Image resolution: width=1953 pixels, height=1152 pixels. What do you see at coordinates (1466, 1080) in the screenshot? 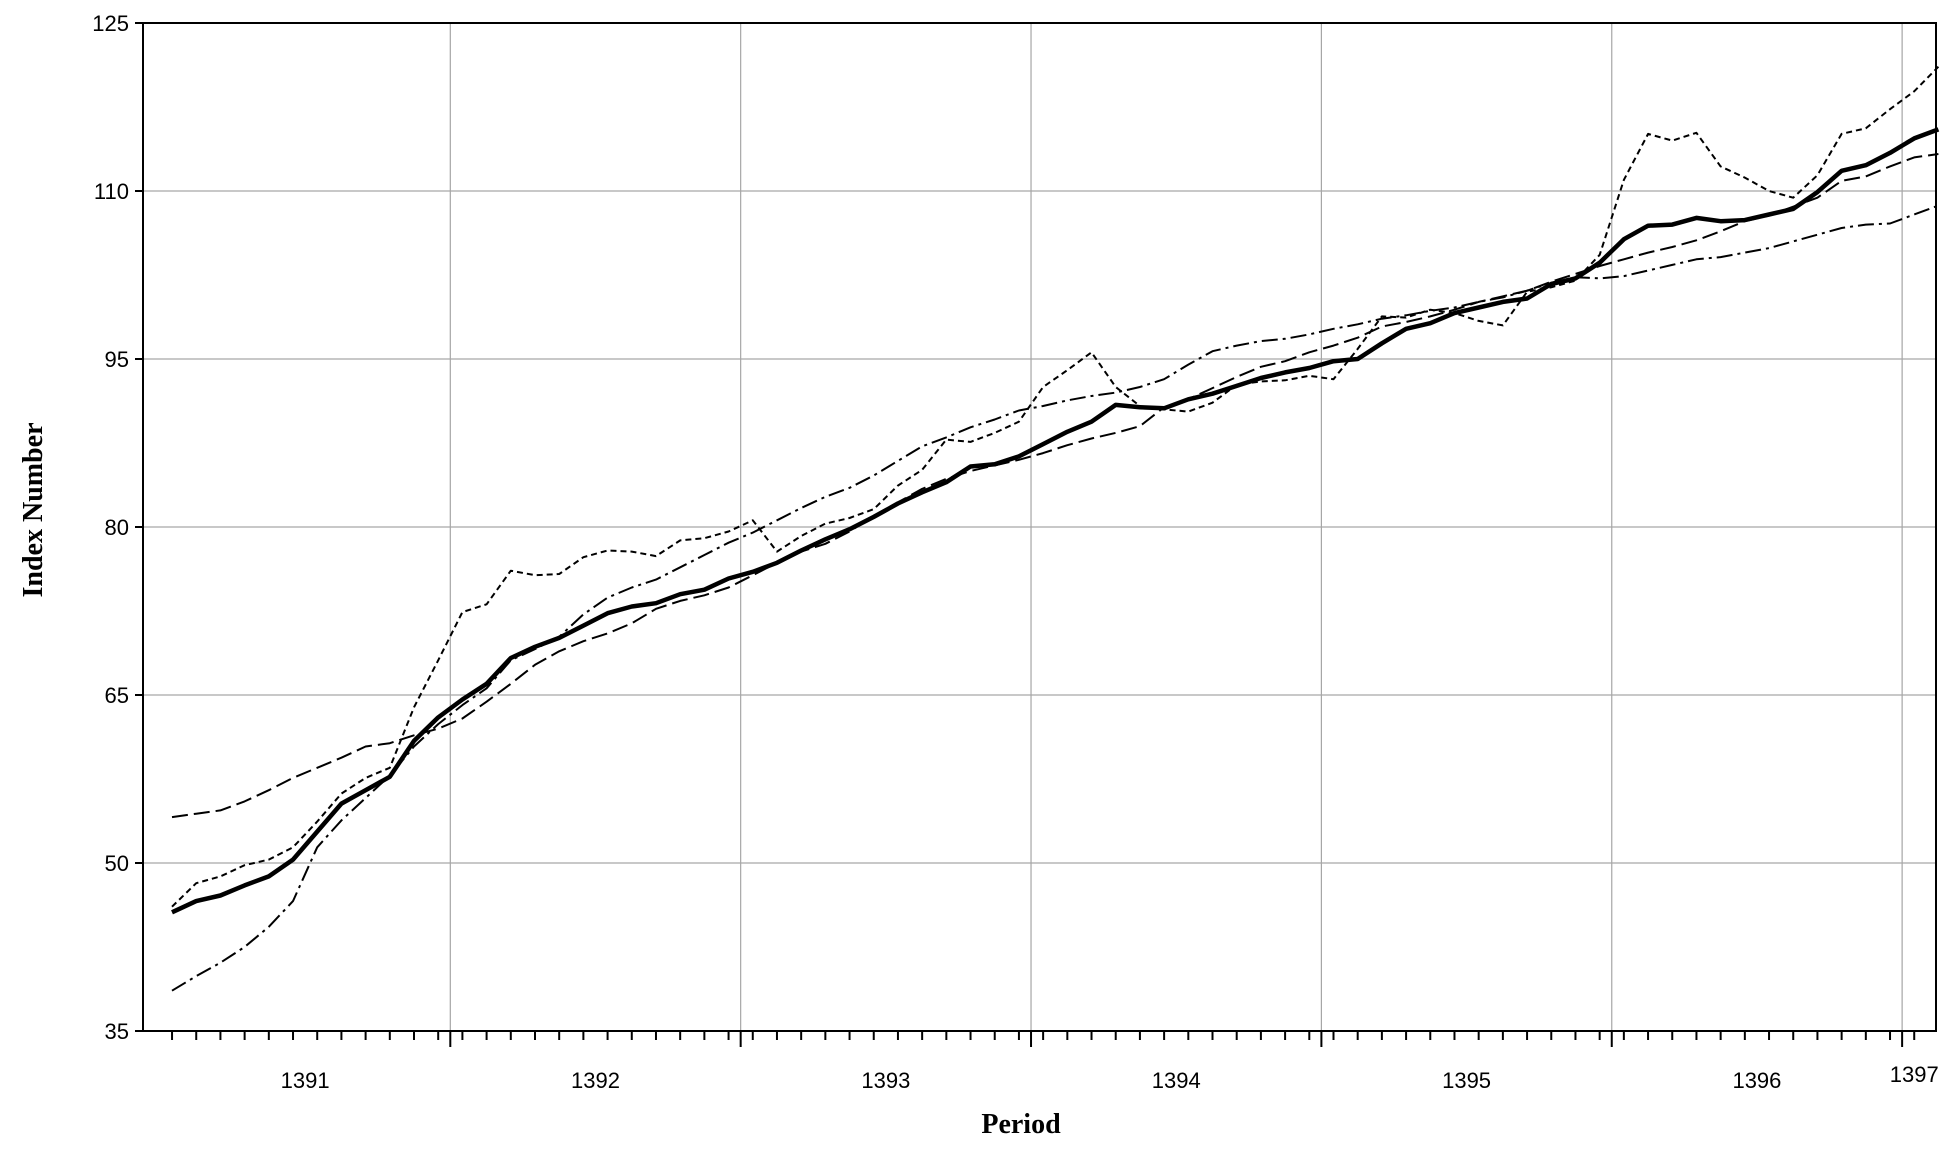
I see `x-tick-label: 1395` at bounding box center [1466, 1080].